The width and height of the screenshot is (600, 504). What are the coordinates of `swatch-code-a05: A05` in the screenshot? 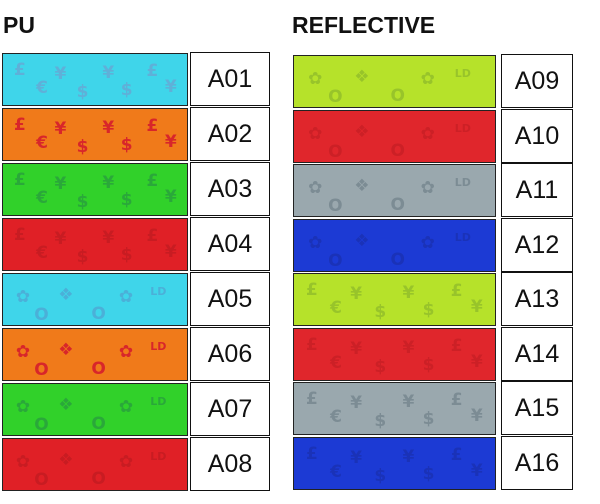 It's located at (230, 299).